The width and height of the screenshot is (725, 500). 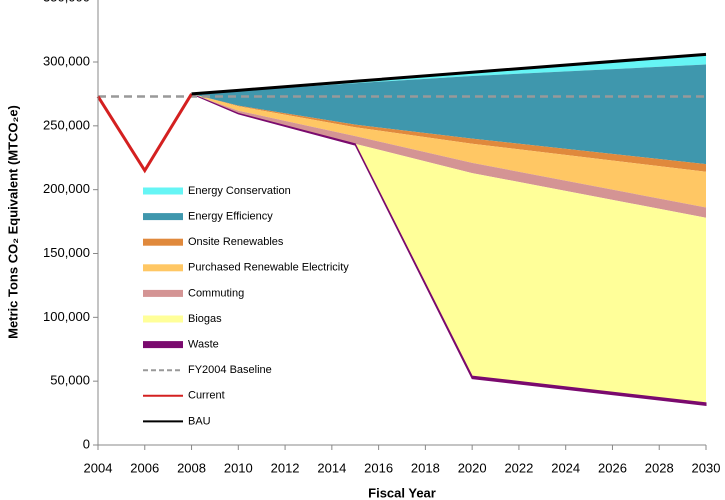 I want to click on x-tick-label: 2016, so click(x=378, y=467).